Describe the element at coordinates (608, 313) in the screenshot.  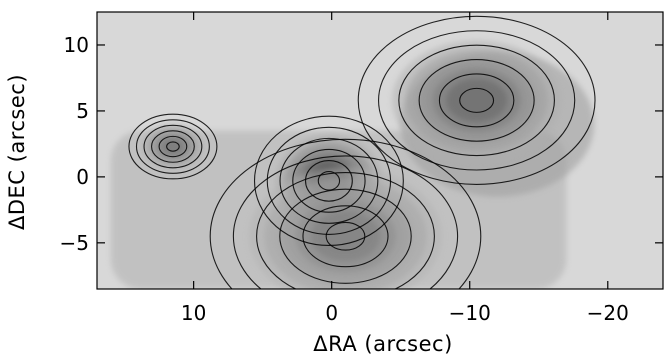
I see `x-tick-label--20: −20` at that location.